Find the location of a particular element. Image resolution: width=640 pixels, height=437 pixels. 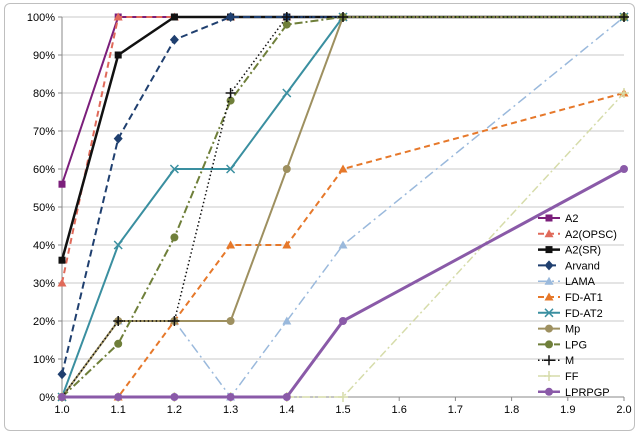

x-tick-label: 1.0 is located at coordinates (61, 410).